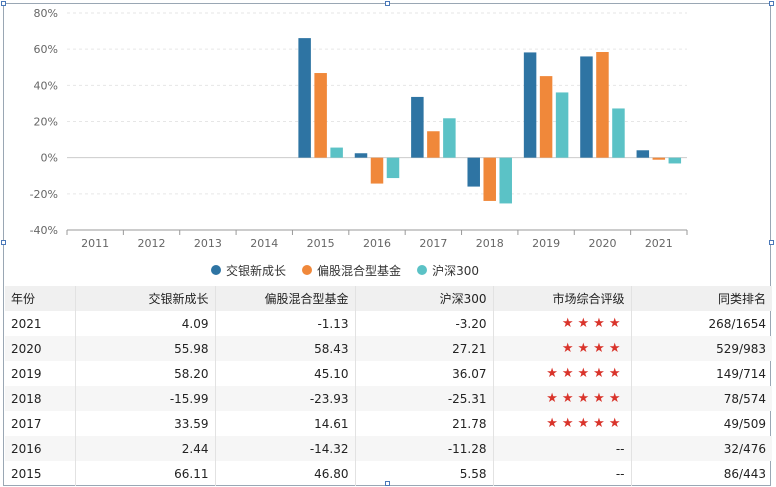 This screenshot has height=487, width=776. I want to click on legend-label: 交银新成长, so click(256, 270).